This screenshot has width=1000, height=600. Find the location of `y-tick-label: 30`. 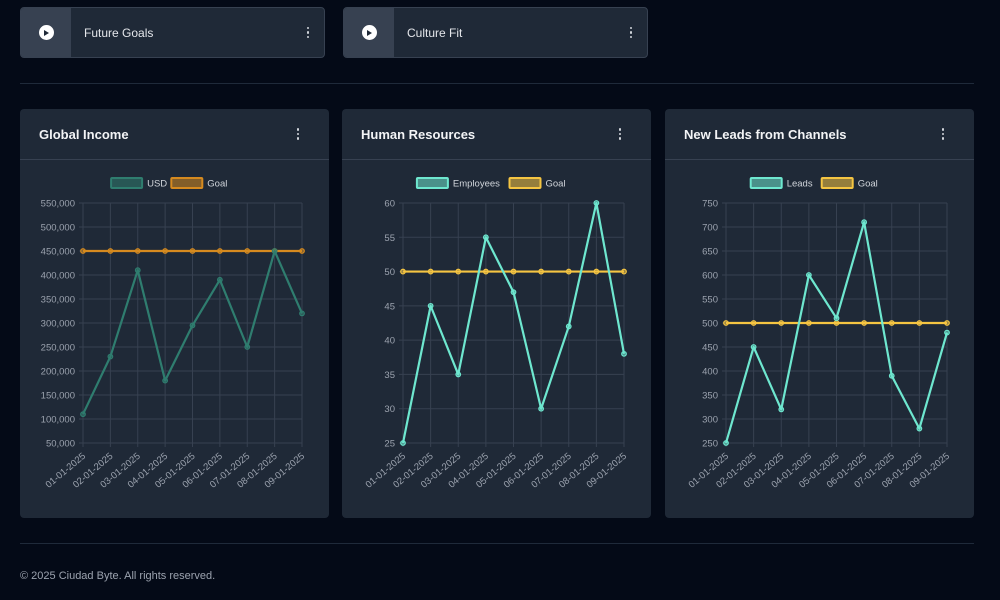

y-tick-label: 30 is located at coordinates (389, 409).